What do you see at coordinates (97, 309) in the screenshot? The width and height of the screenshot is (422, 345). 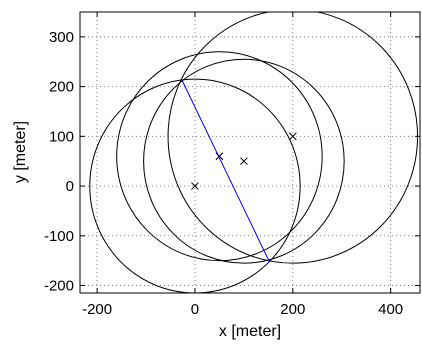 I see `x-tick-label: -200` at bounding box center [97, 309].